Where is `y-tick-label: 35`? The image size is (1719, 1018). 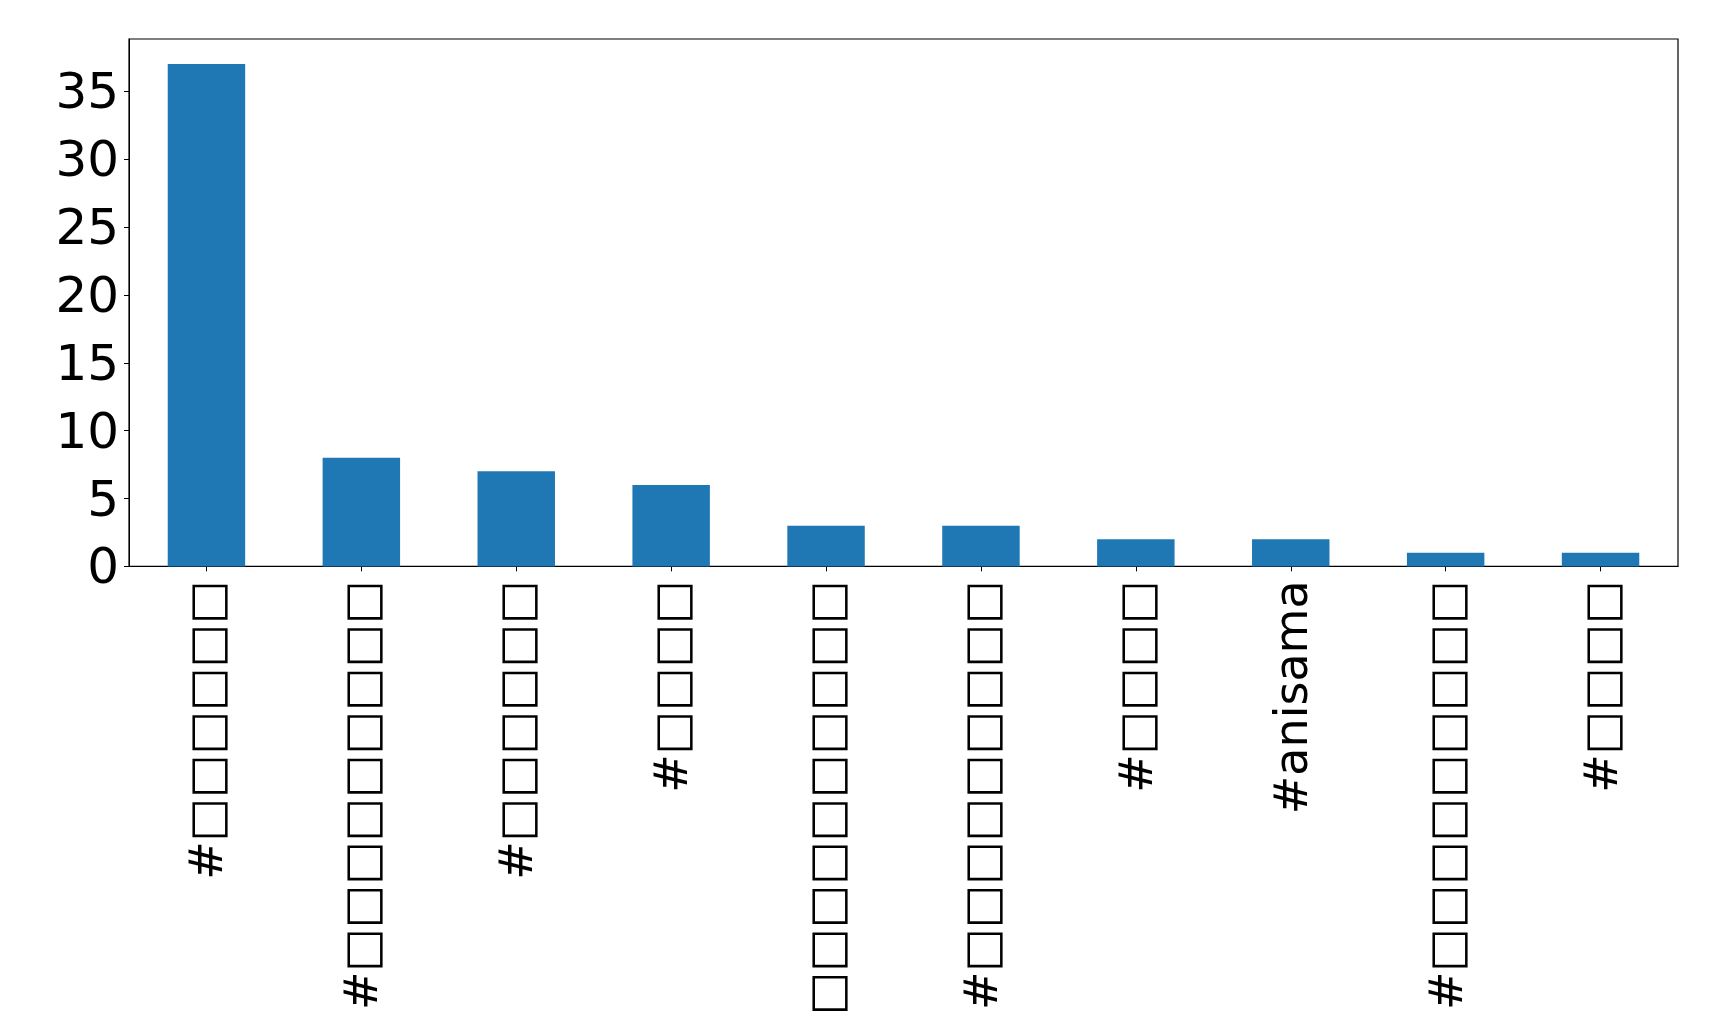 y-tick-label: 35 is located at coordinates (87, 91).